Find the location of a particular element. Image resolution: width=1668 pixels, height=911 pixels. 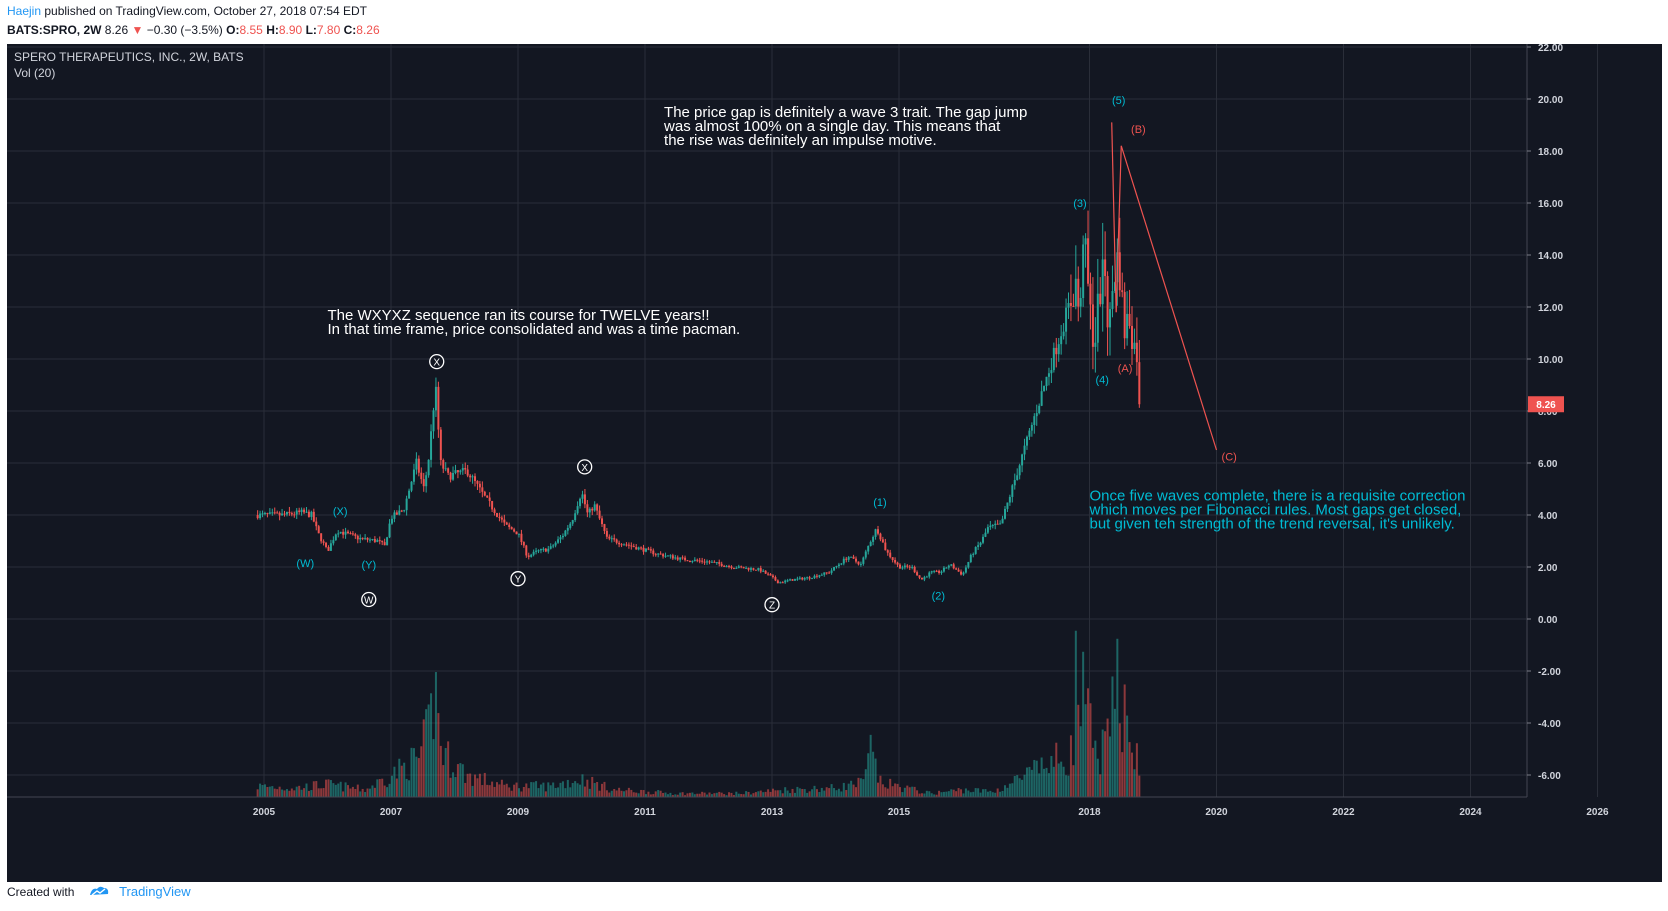

tradingview-link: TradingView is located at coordinates (155, 891).